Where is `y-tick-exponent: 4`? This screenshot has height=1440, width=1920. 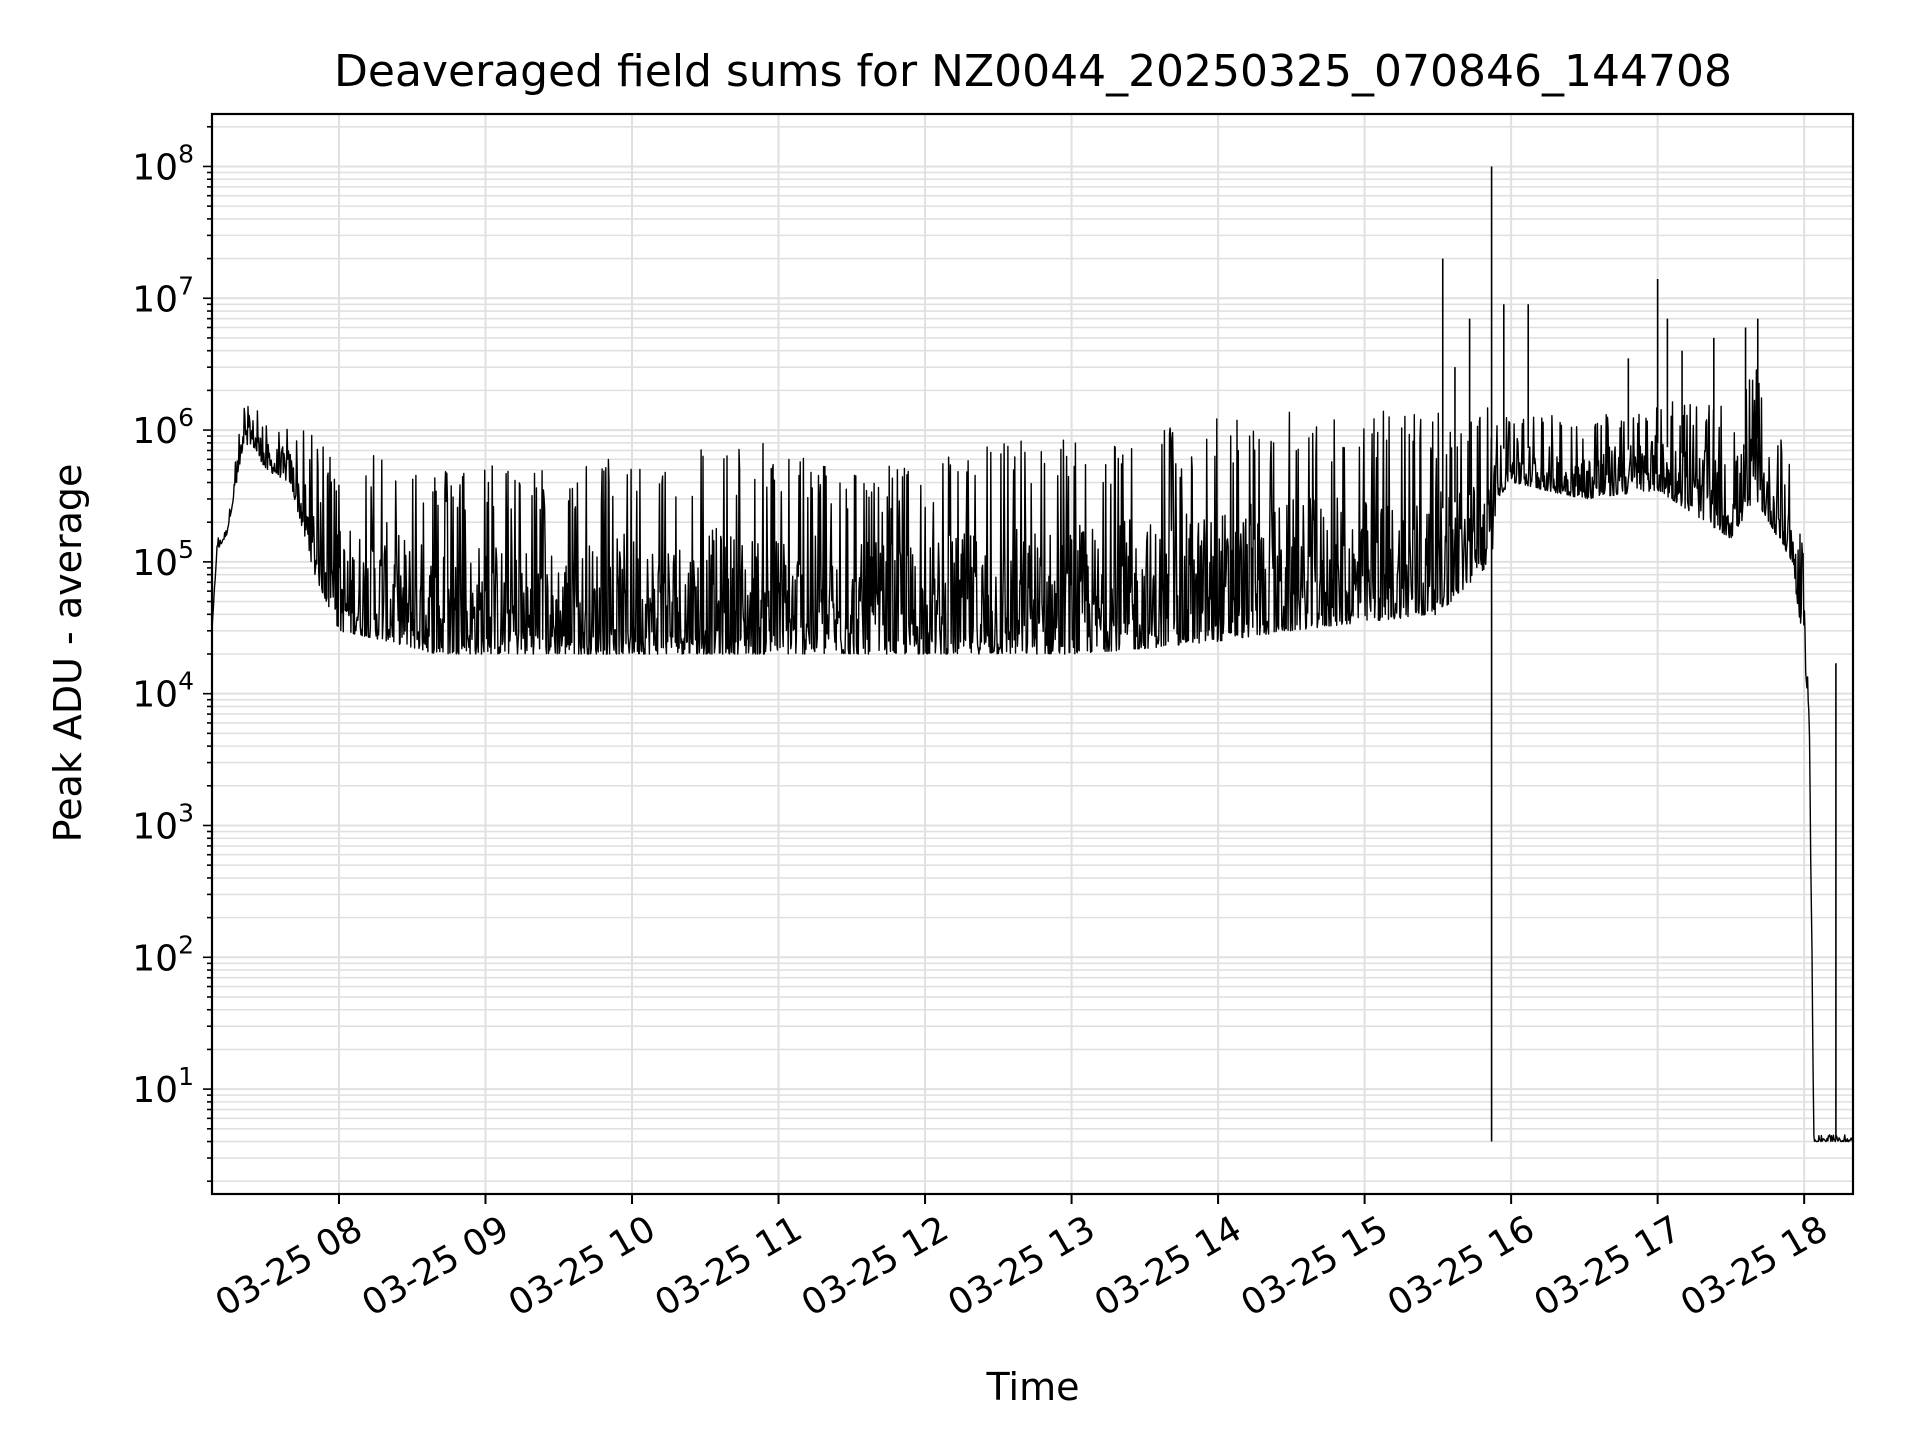 y-tick-exponent: 4 is located at coordinates (186, 681).